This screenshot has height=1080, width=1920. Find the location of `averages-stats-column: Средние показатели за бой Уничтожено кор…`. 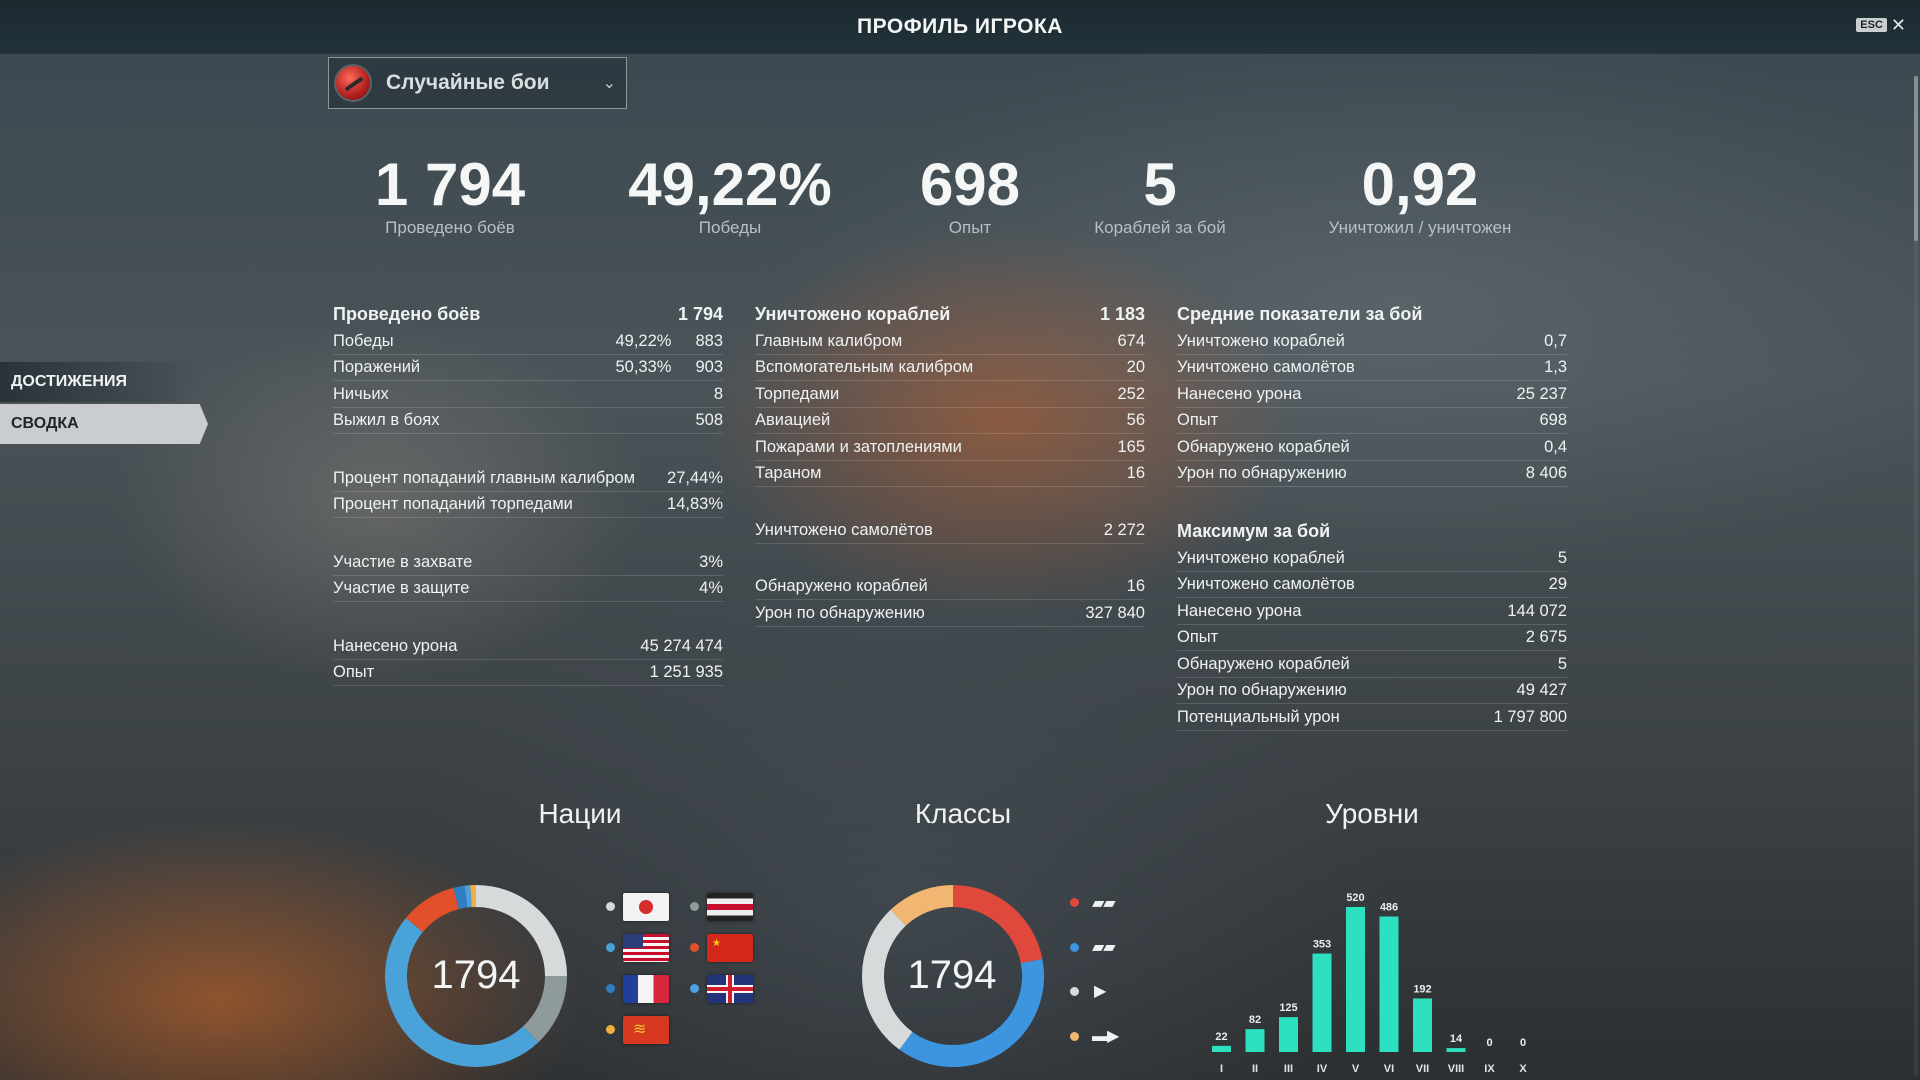

averages-stats-column: Средние показатели за бой Уничтожено кор… is located at coordinates (1372, 513).